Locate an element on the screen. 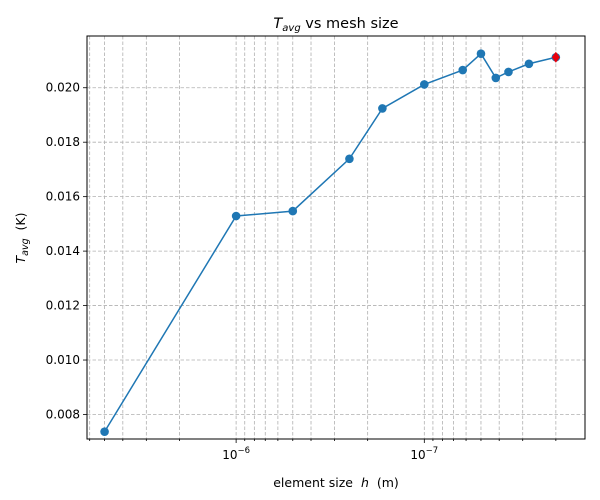 Image resolution: width=600 pixels, height=500 pixels. y-tick-label: 0.008 is located at coordinates (63, 414).